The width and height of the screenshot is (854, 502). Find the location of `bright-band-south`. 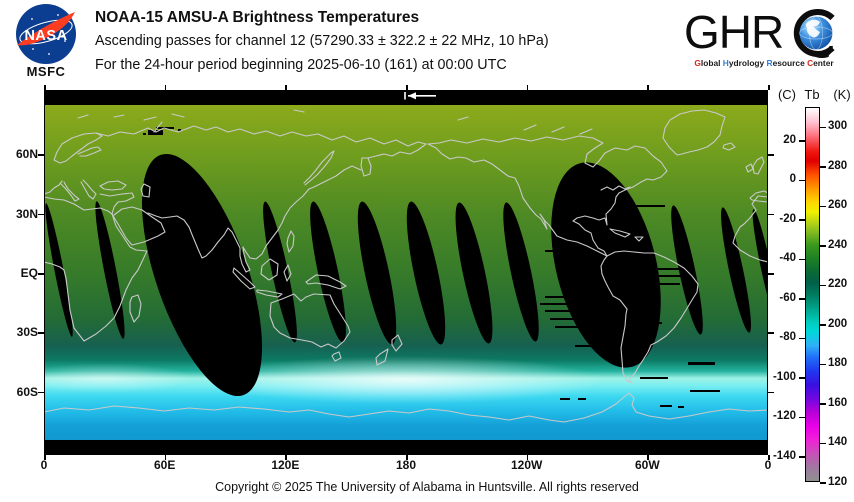

bright-band-south is located at coordinates (404, 380).